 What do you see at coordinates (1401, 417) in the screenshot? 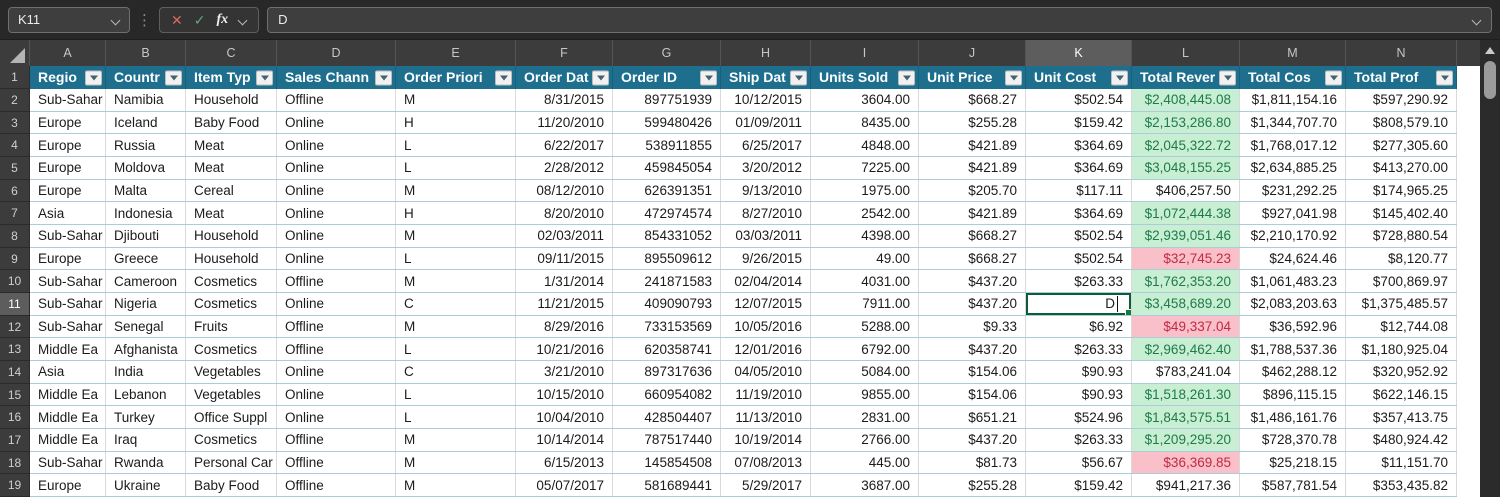
I see `cell-N16: $357,413.75` at bounding box center [1401, 417].